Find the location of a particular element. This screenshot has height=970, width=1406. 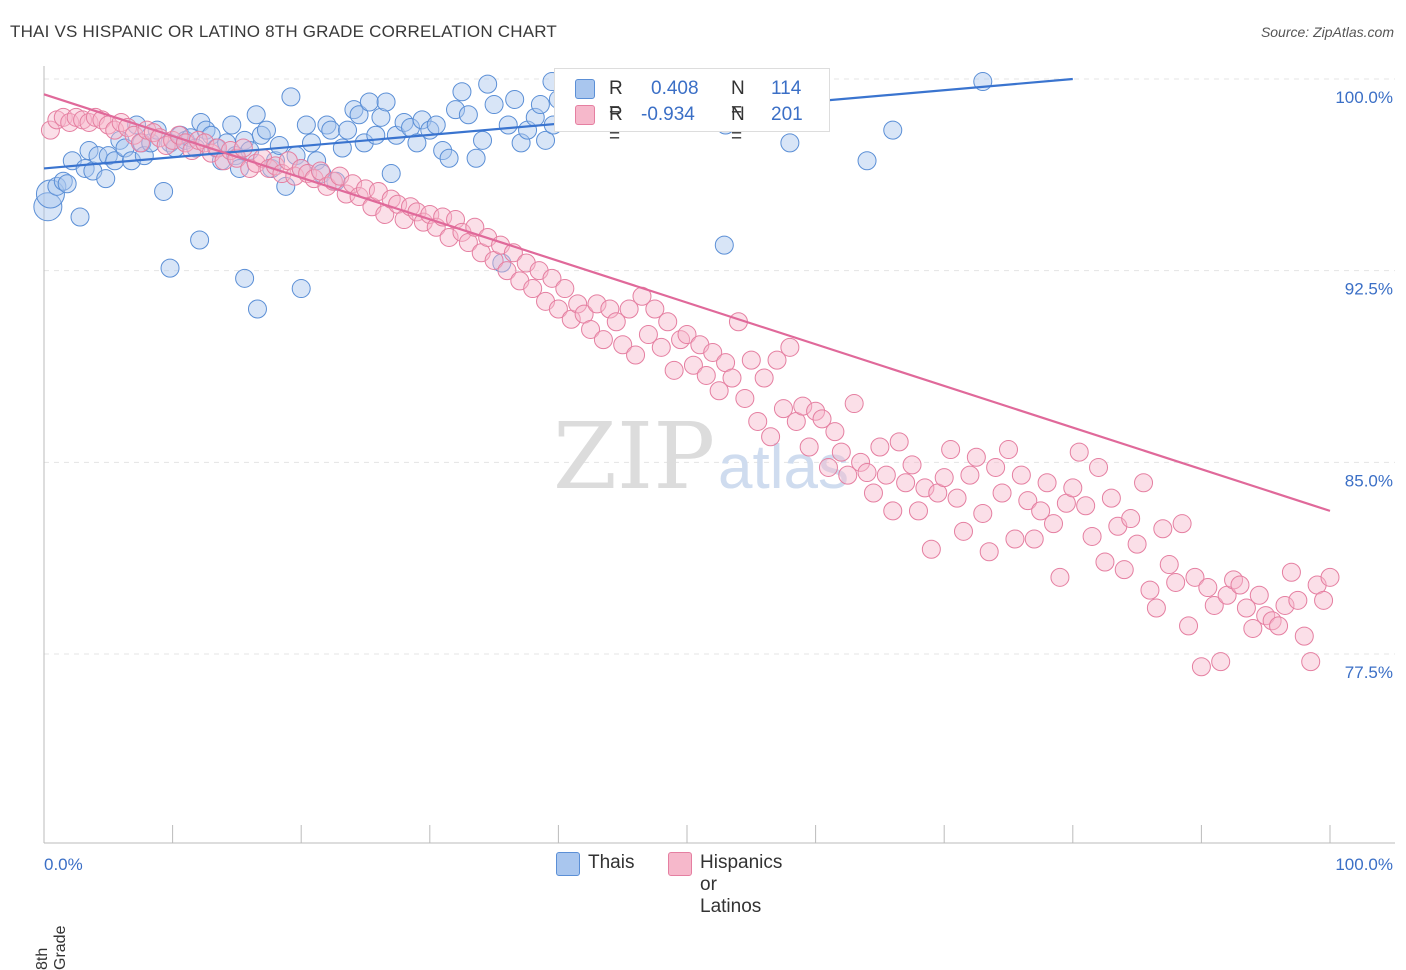

y-tick-label: 92.5% is located at coordinates (1369, 289).